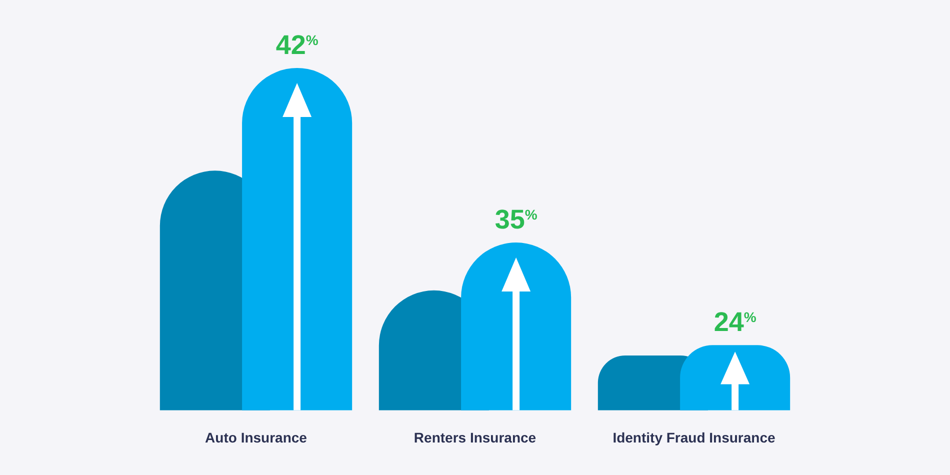  What do you see at coordinates (297, 45) in the screenshot?
I see `text: 42%` at bounding box center [297, 45].